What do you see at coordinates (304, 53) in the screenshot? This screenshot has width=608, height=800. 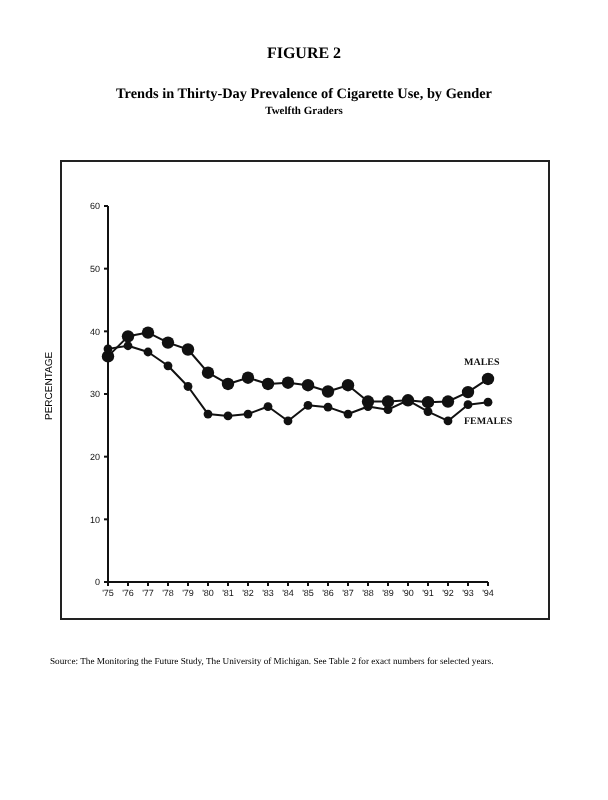 I see `caption: FIGURE 2` at bounding box center [304, 53].